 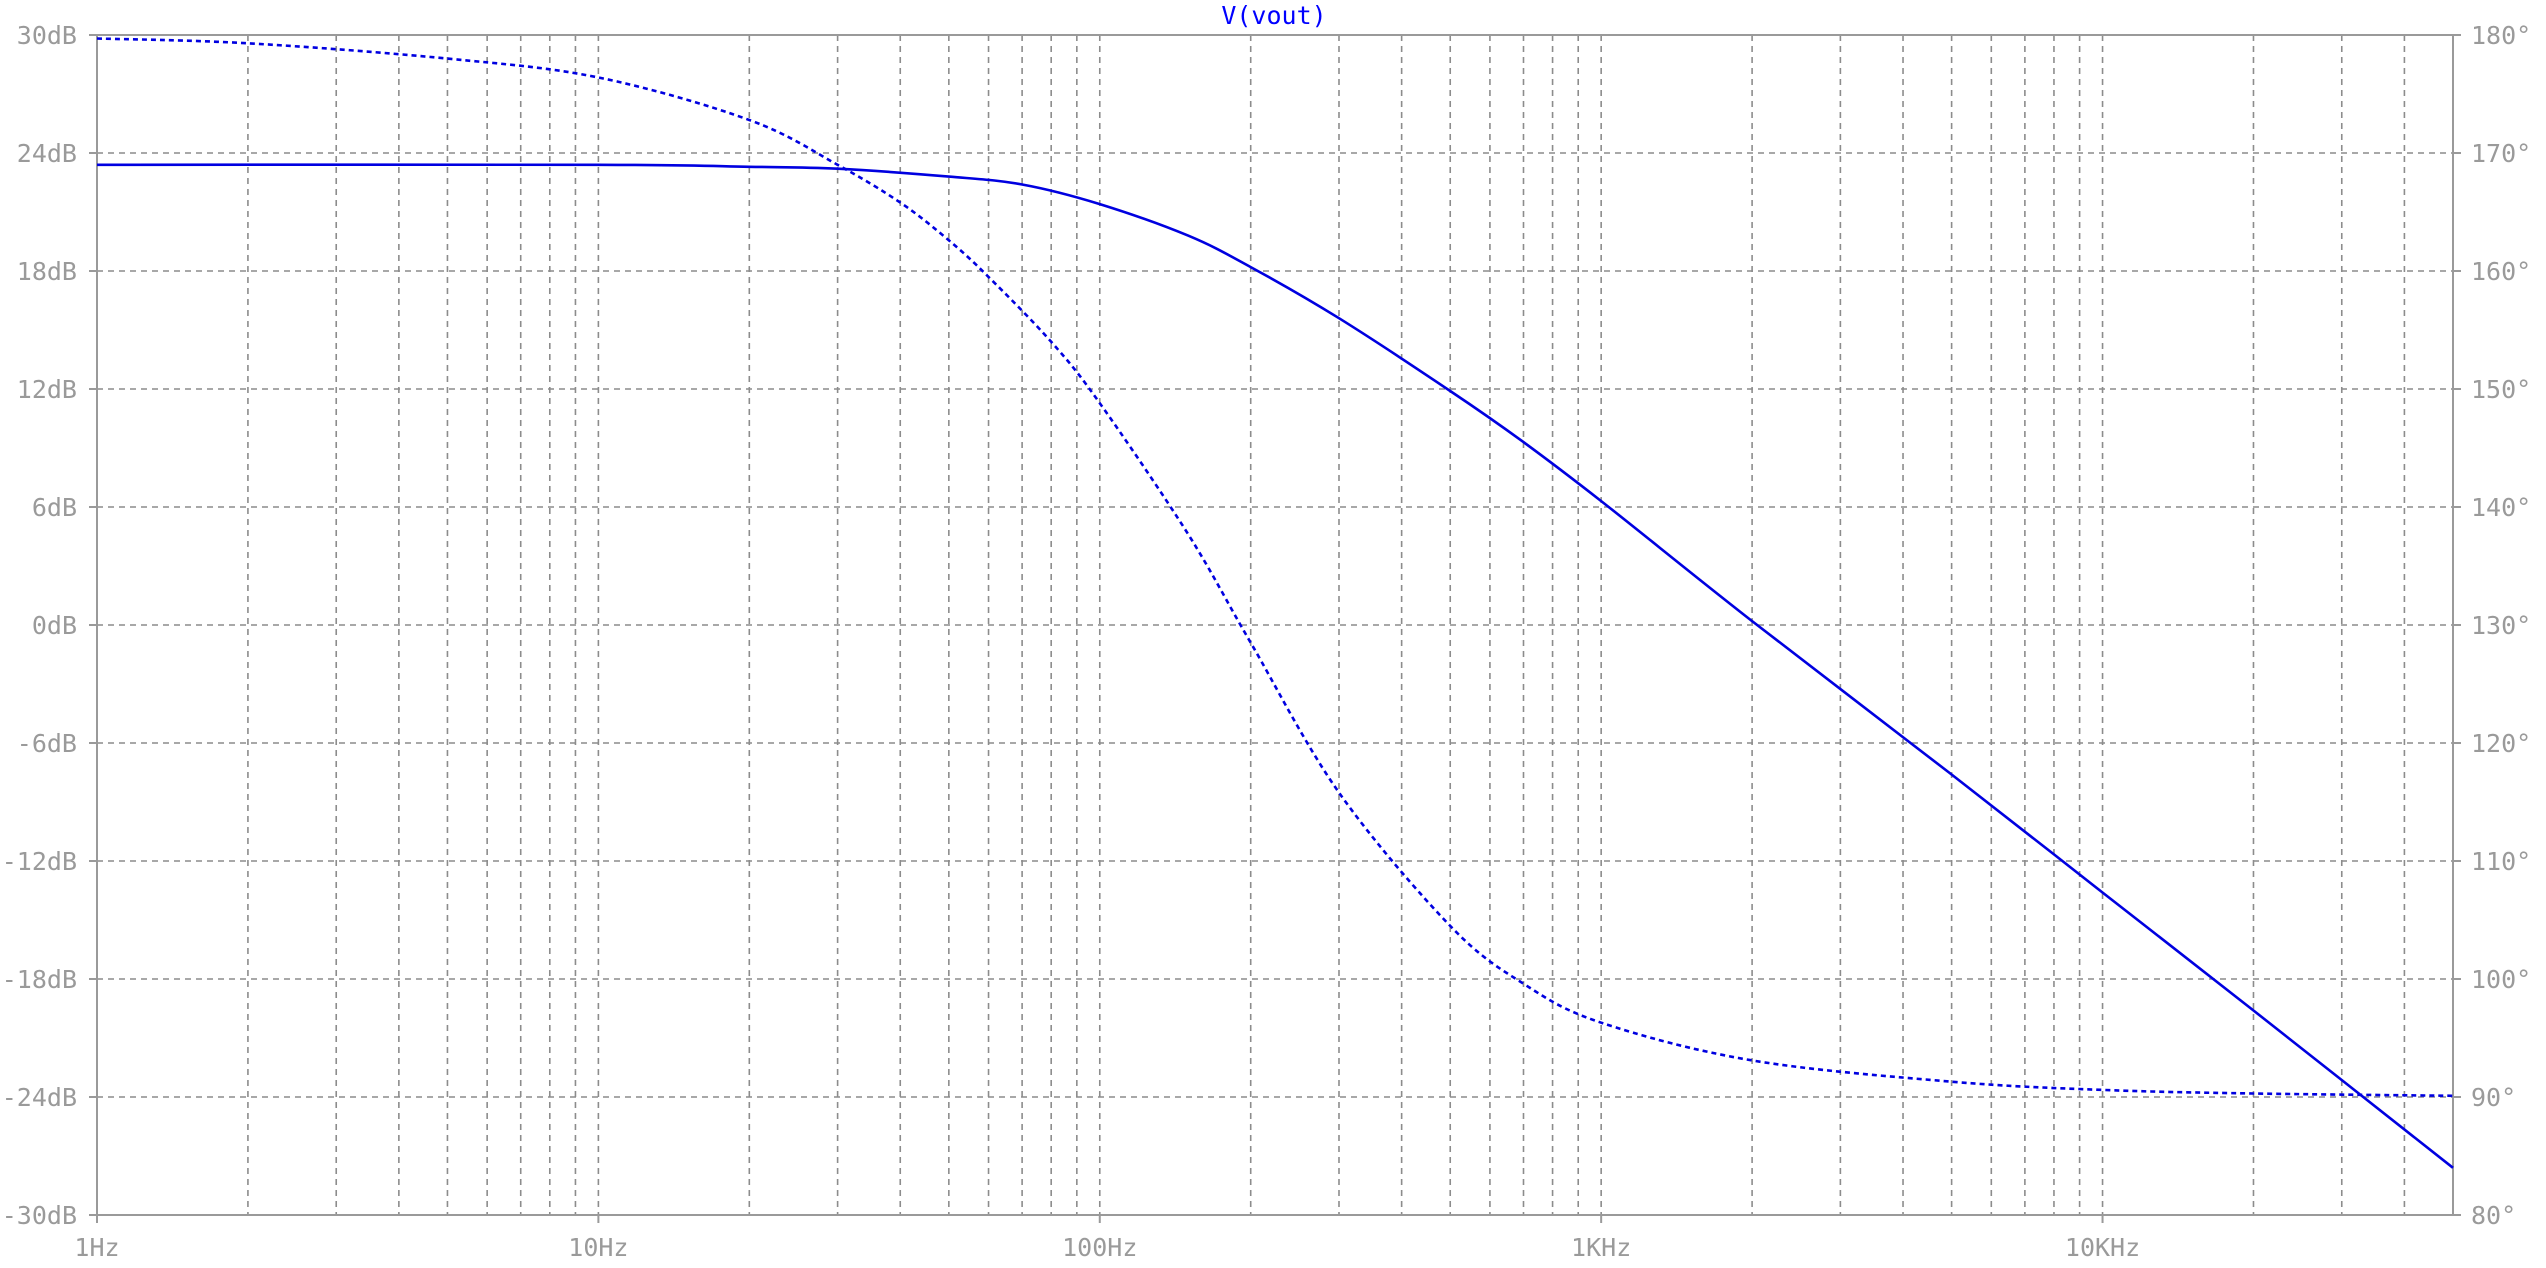 I want to click on x-tick-label: 1Hz, so click(x=96, y=1247).